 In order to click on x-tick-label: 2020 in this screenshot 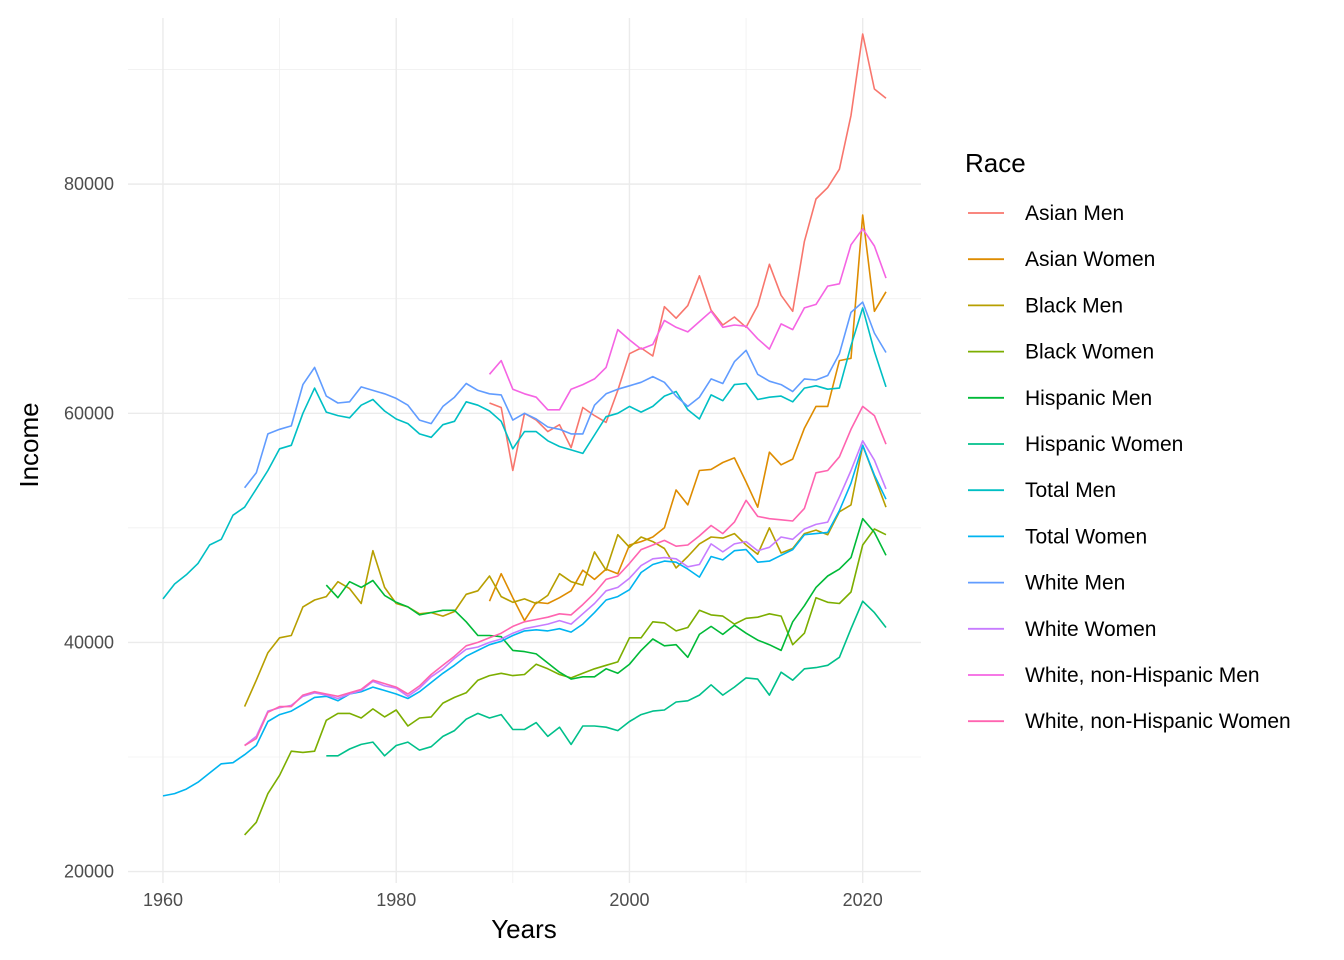, I will do `click(863, 900)`.